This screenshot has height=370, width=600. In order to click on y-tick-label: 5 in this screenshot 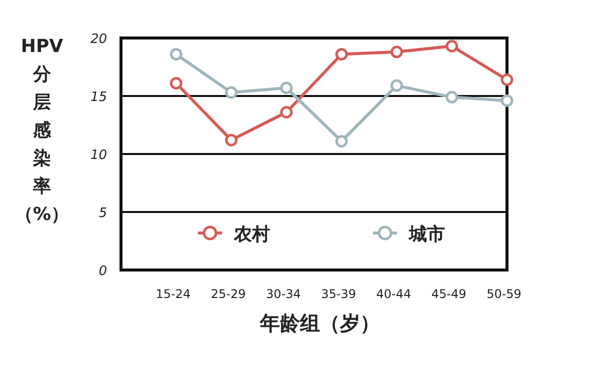, I will do `click(102, 213)`.